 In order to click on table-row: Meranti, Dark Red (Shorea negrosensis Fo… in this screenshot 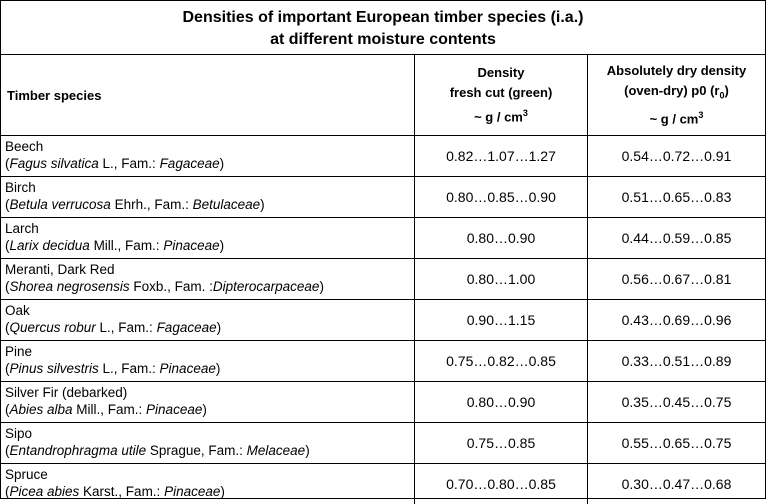, I will do `click(383, 279)`.